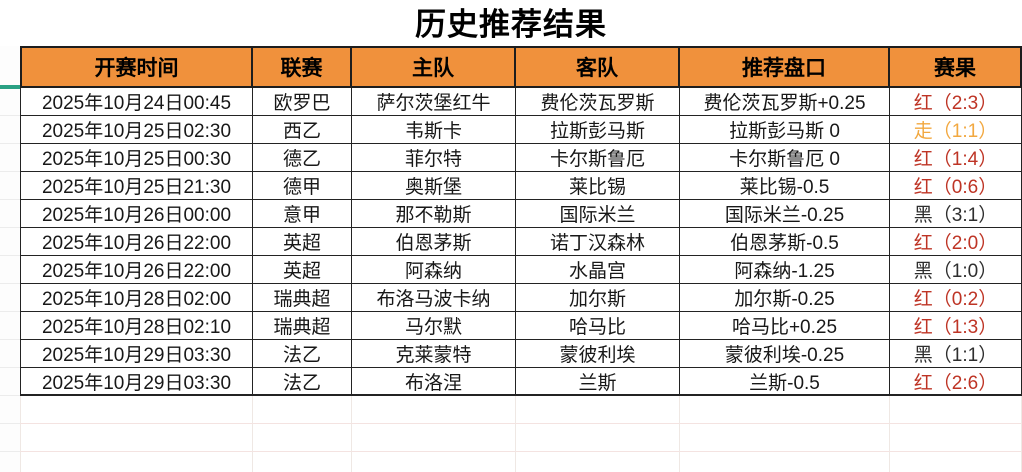 The image size is (1022, 472). I want to click on cell-home-team: 萨尔茨堡红牛, so click(434, 102).